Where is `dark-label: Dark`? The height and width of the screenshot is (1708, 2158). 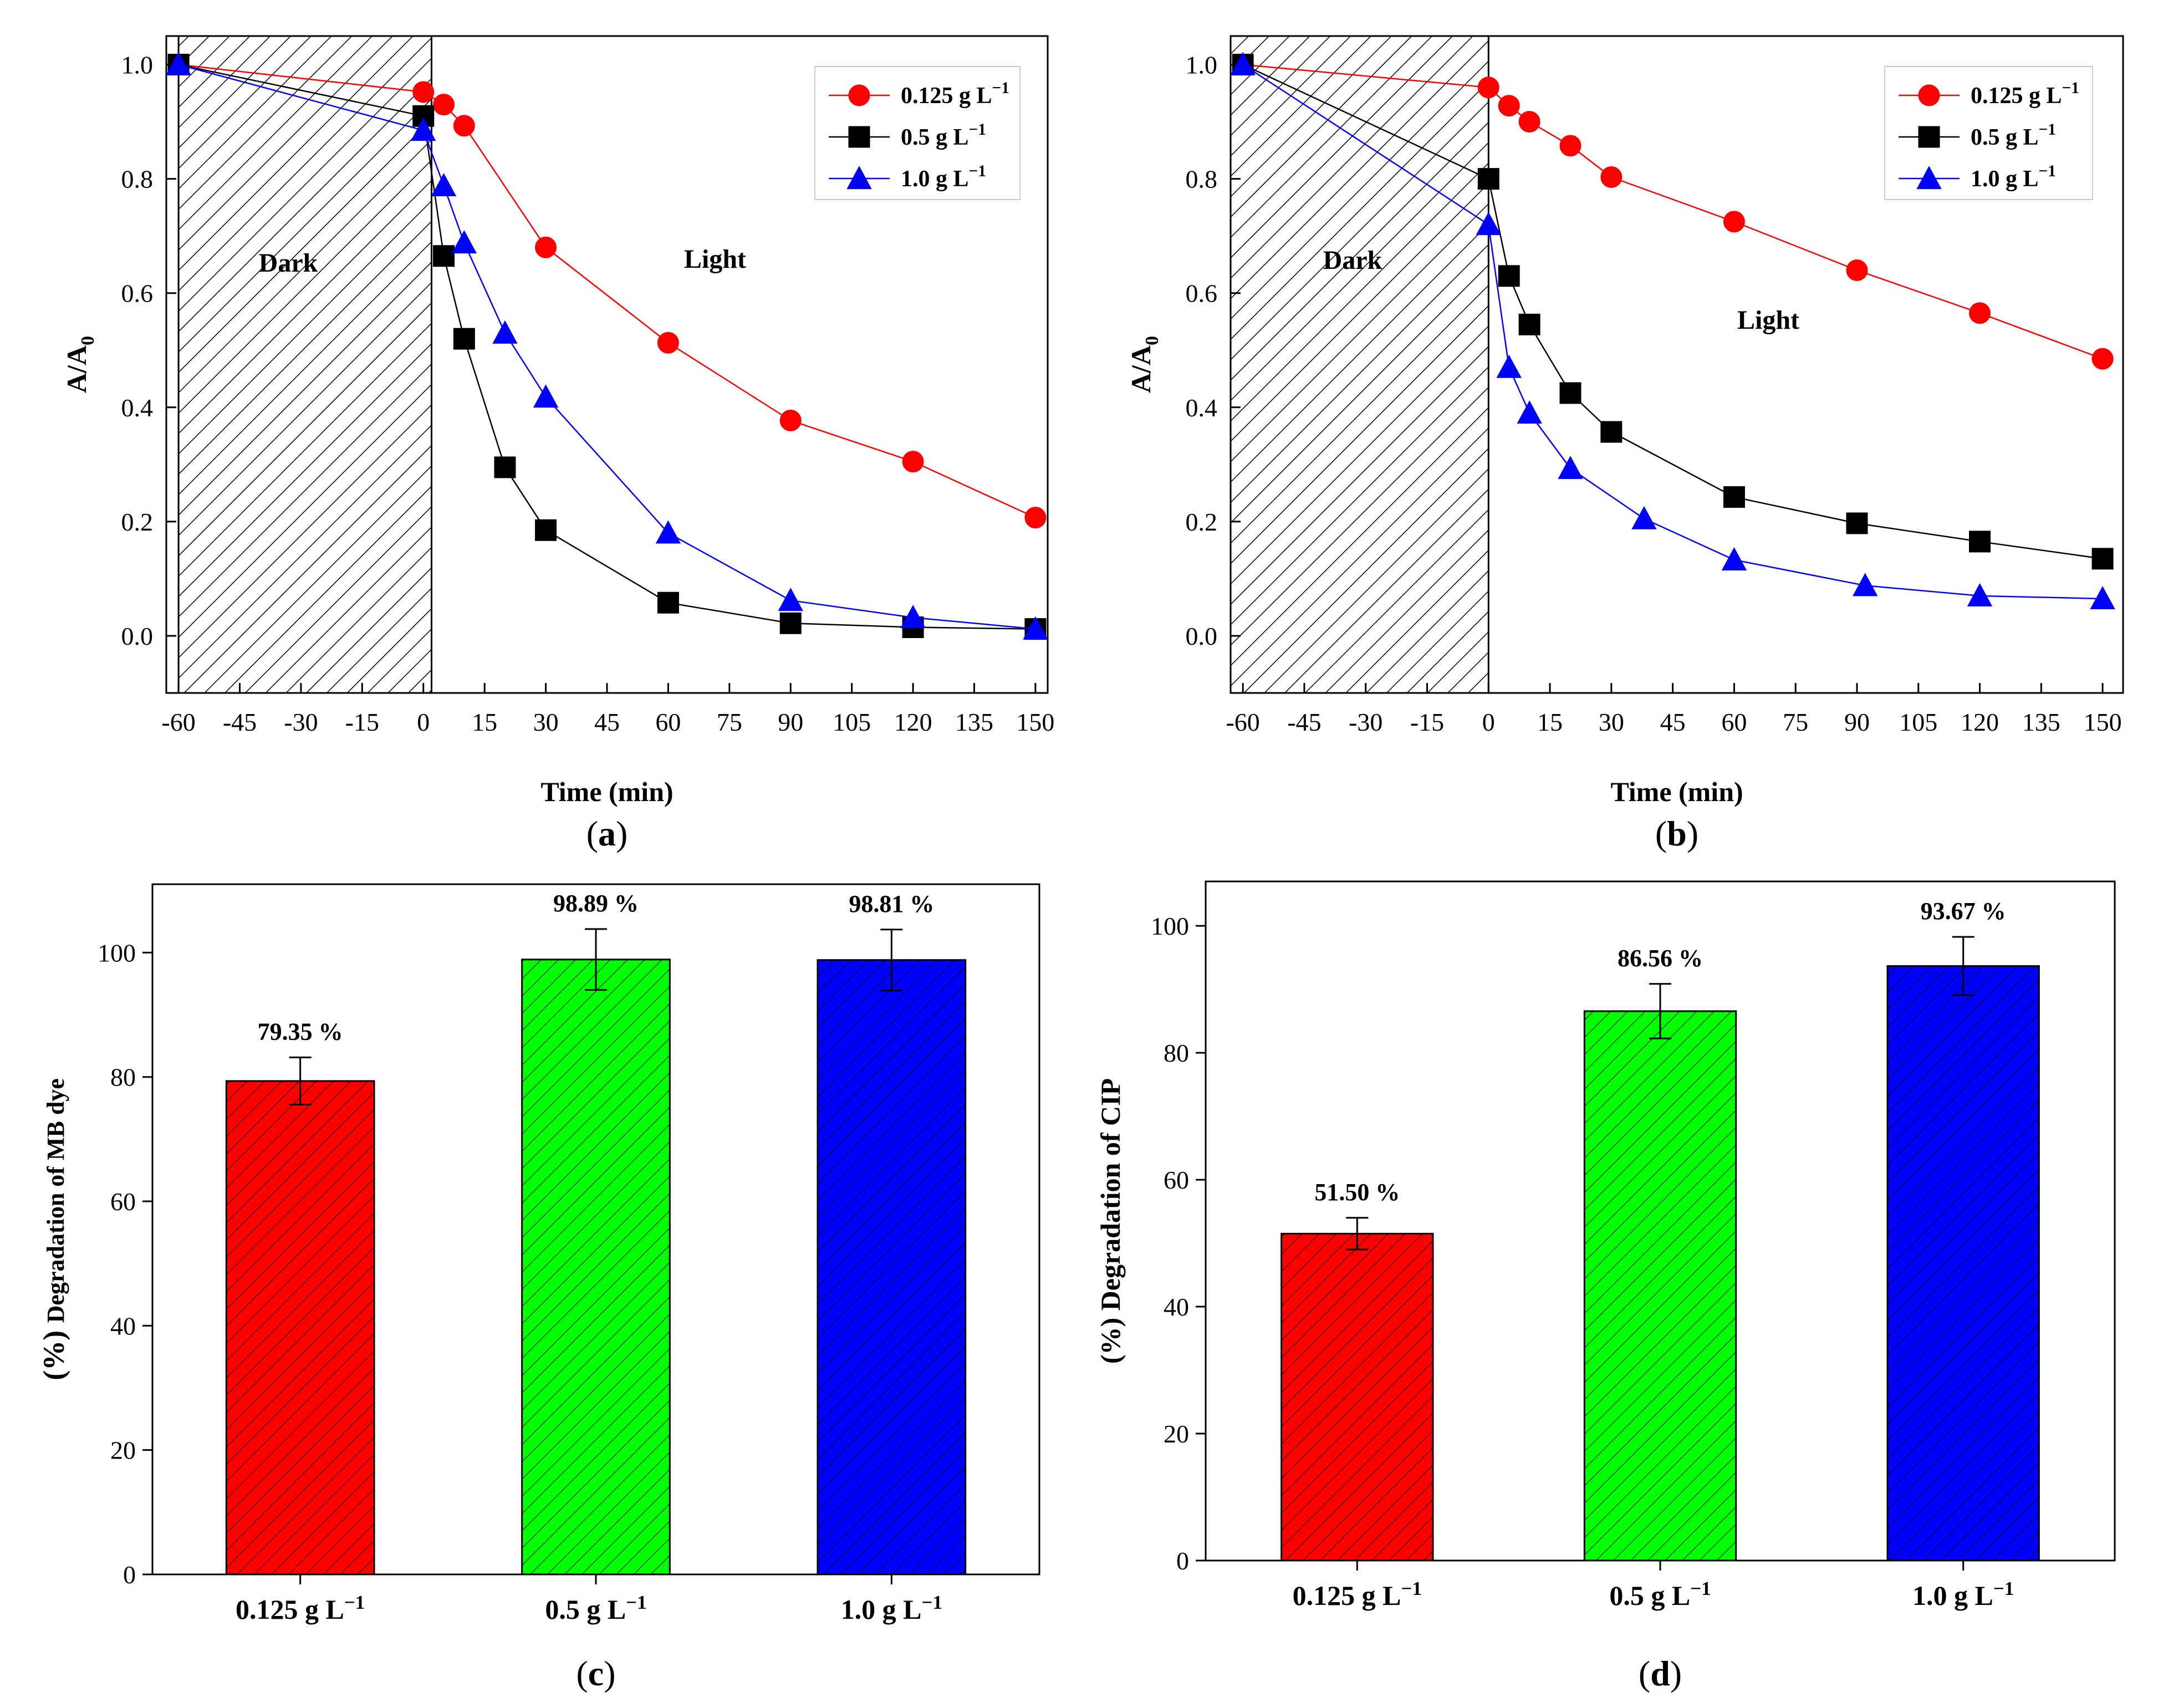 dark-label: Dark is located at coordinates (288, 263).